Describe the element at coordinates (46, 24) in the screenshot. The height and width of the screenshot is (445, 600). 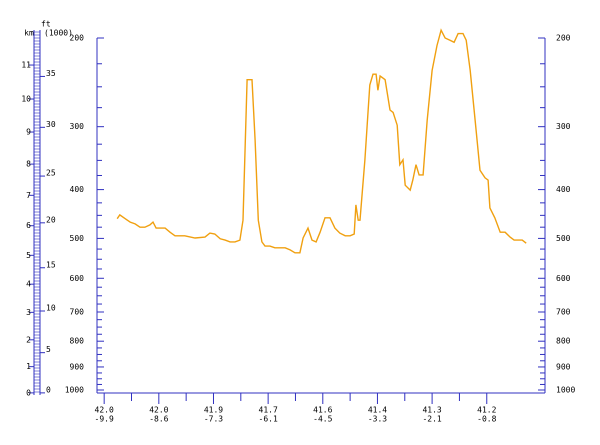
I see `ft-axis-label: ft` at that location.